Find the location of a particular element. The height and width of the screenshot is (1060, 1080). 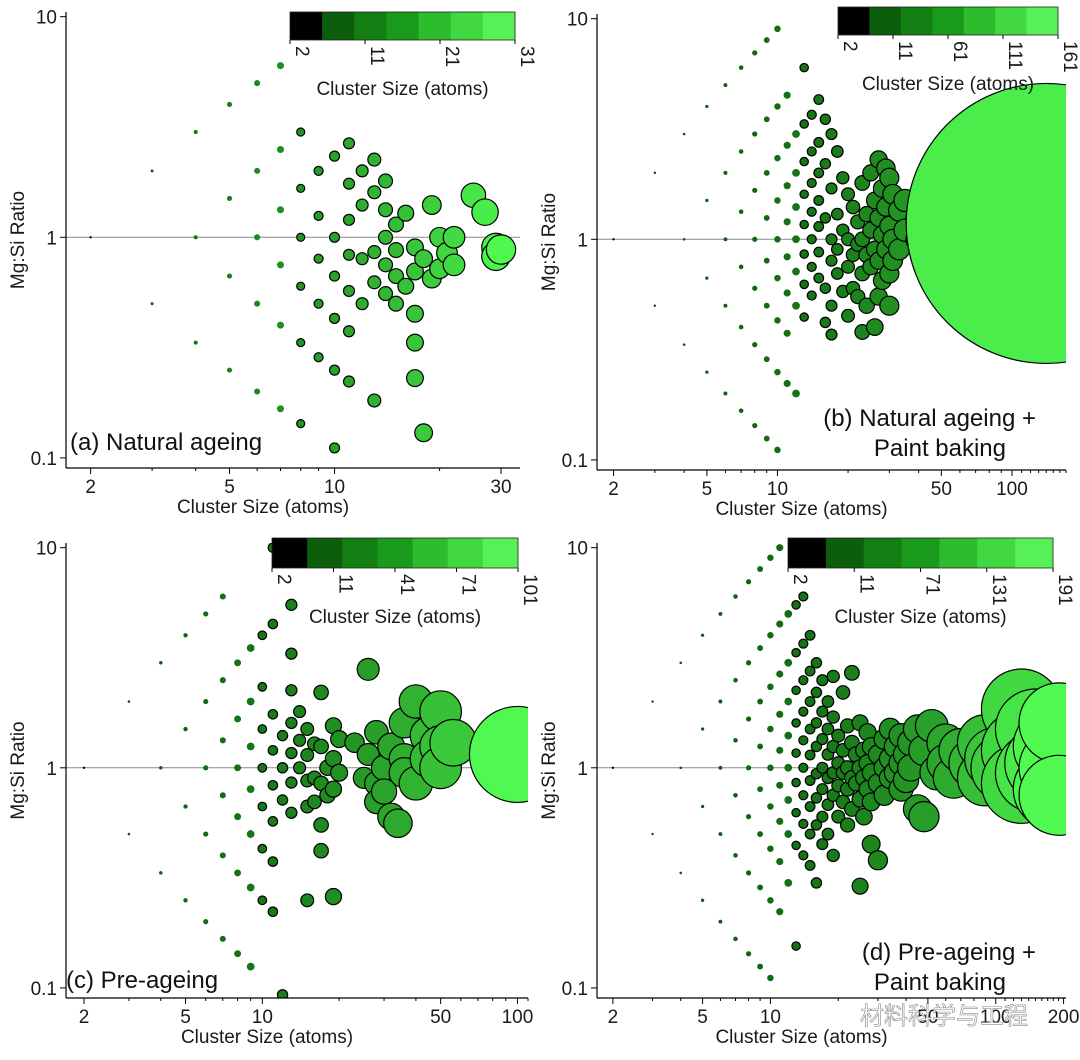

colorbar-tick-label: 41 is located at coordinates (406, 584).